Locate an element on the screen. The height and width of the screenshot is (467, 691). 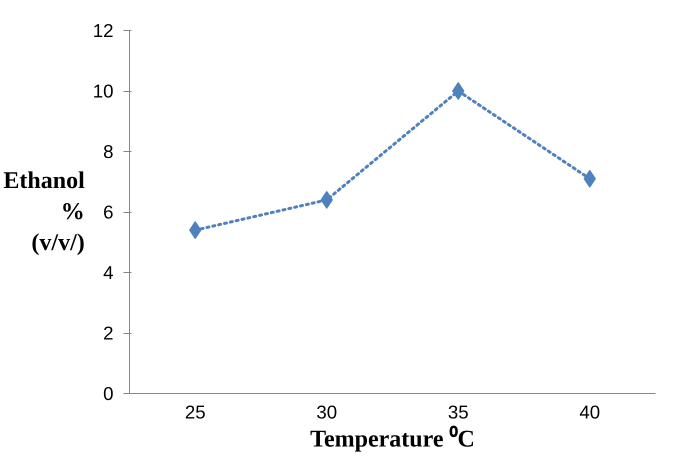
x-tick-label: 30 is located at coordinates (327, 412).